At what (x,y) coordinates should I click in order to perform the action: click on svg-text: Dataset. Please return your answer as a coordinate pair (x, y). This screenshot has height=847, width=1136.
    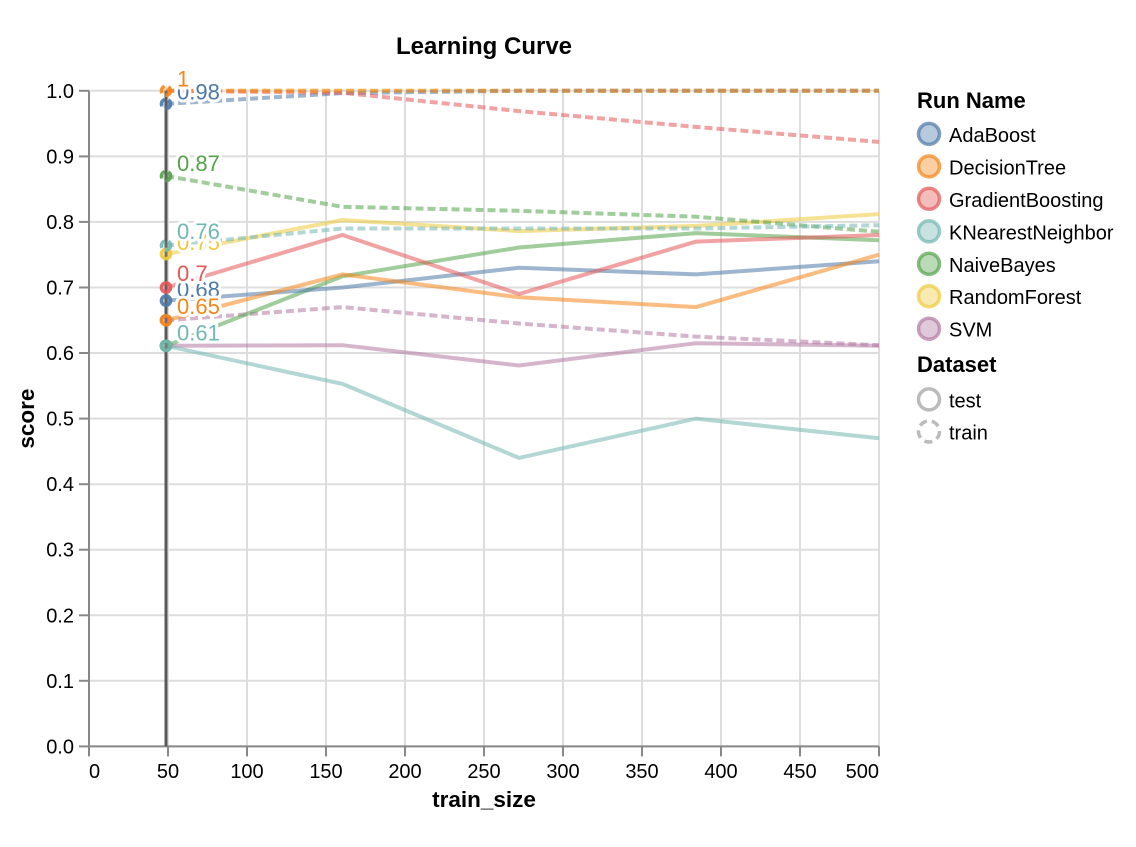
    Looking at the image, I should click on (957, 364).